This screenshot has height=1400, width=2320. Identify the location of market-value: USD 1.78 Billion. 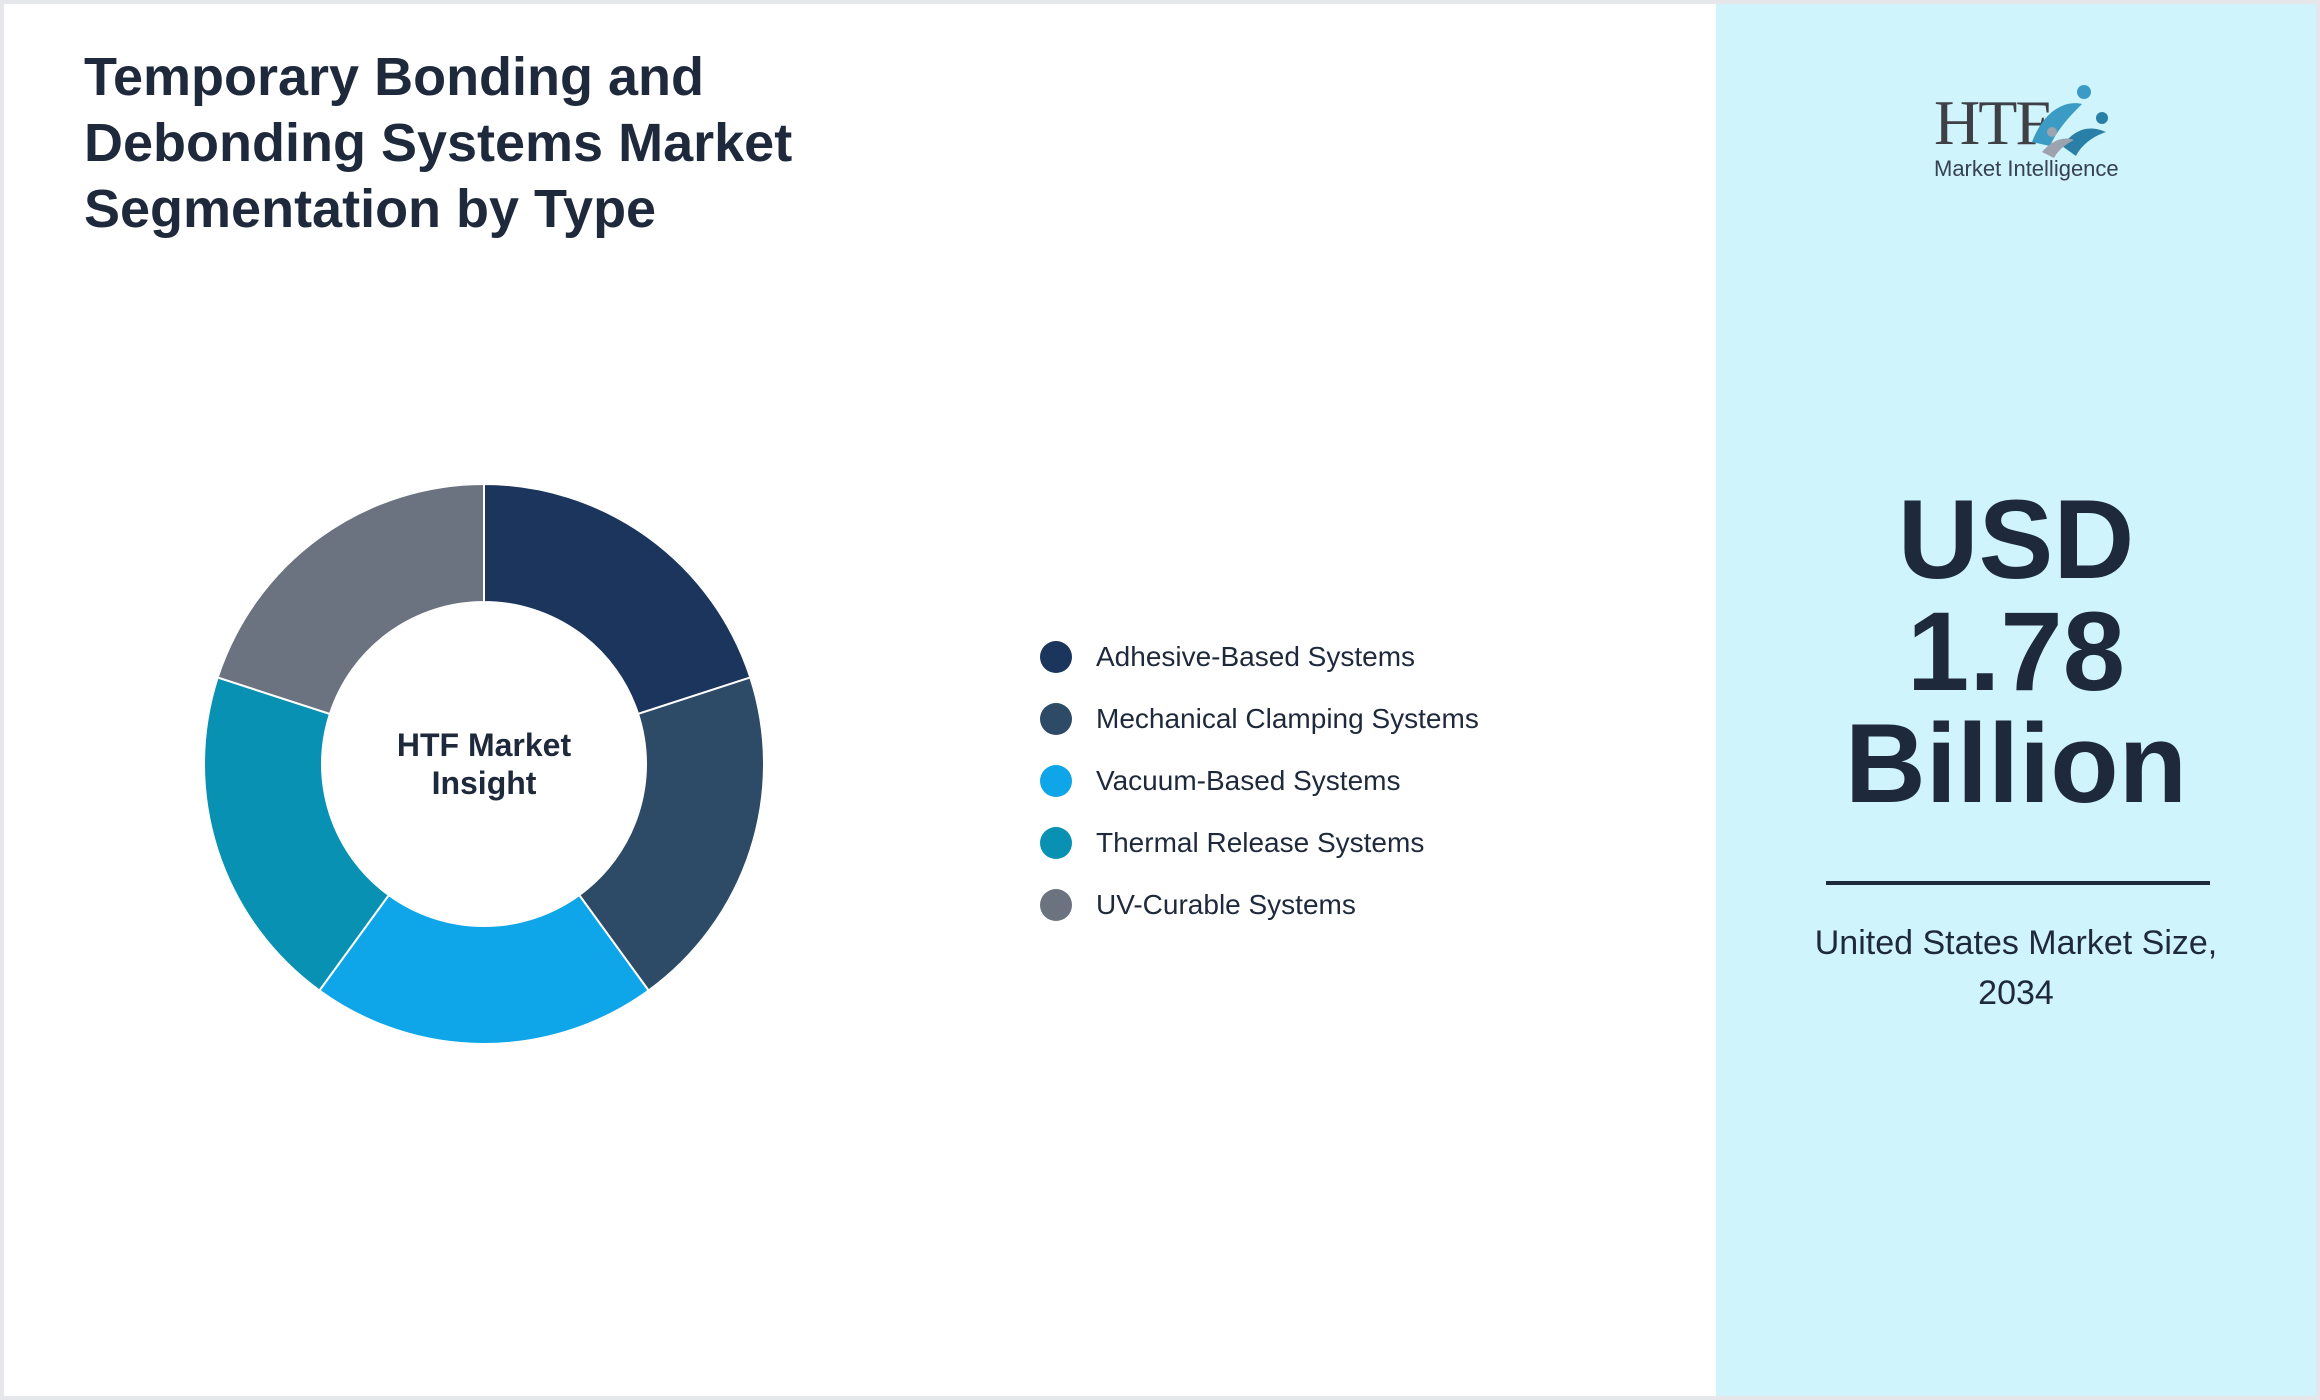
(2016, 652).